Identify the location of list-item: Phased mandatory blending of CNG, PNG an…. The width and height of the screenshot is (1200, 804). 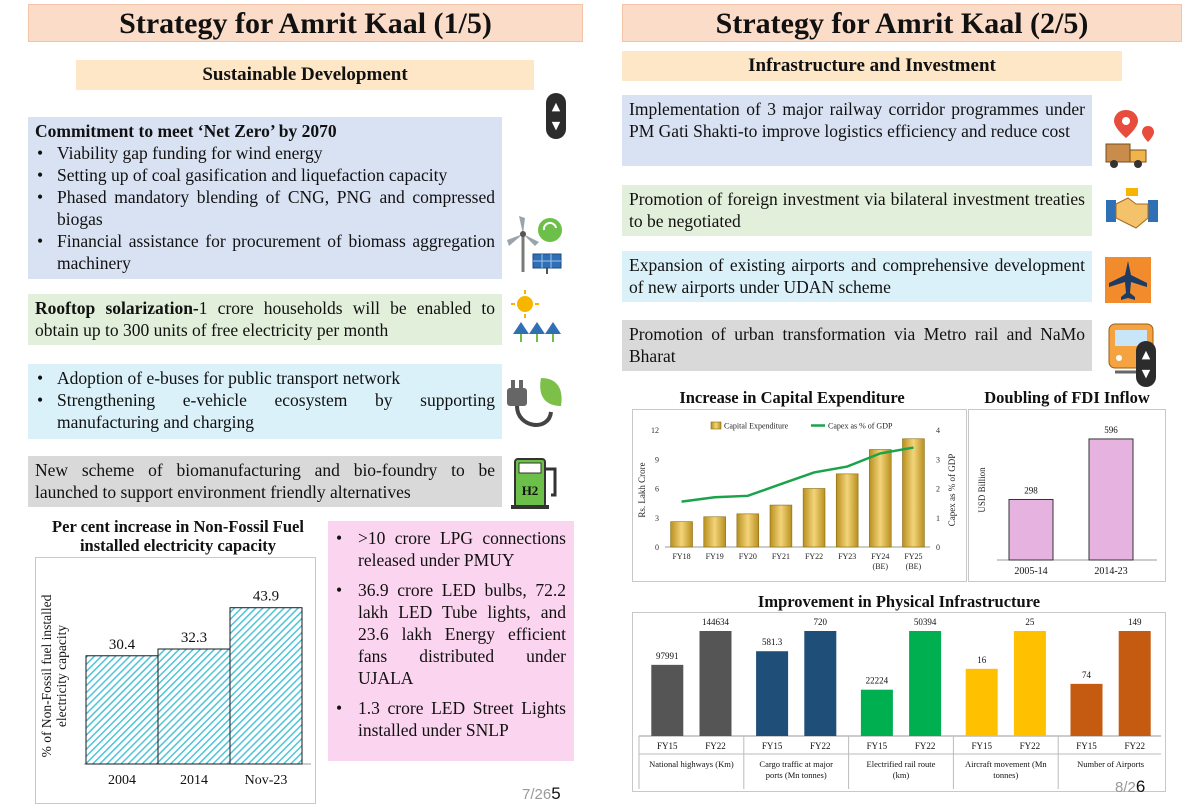
(265, 208).